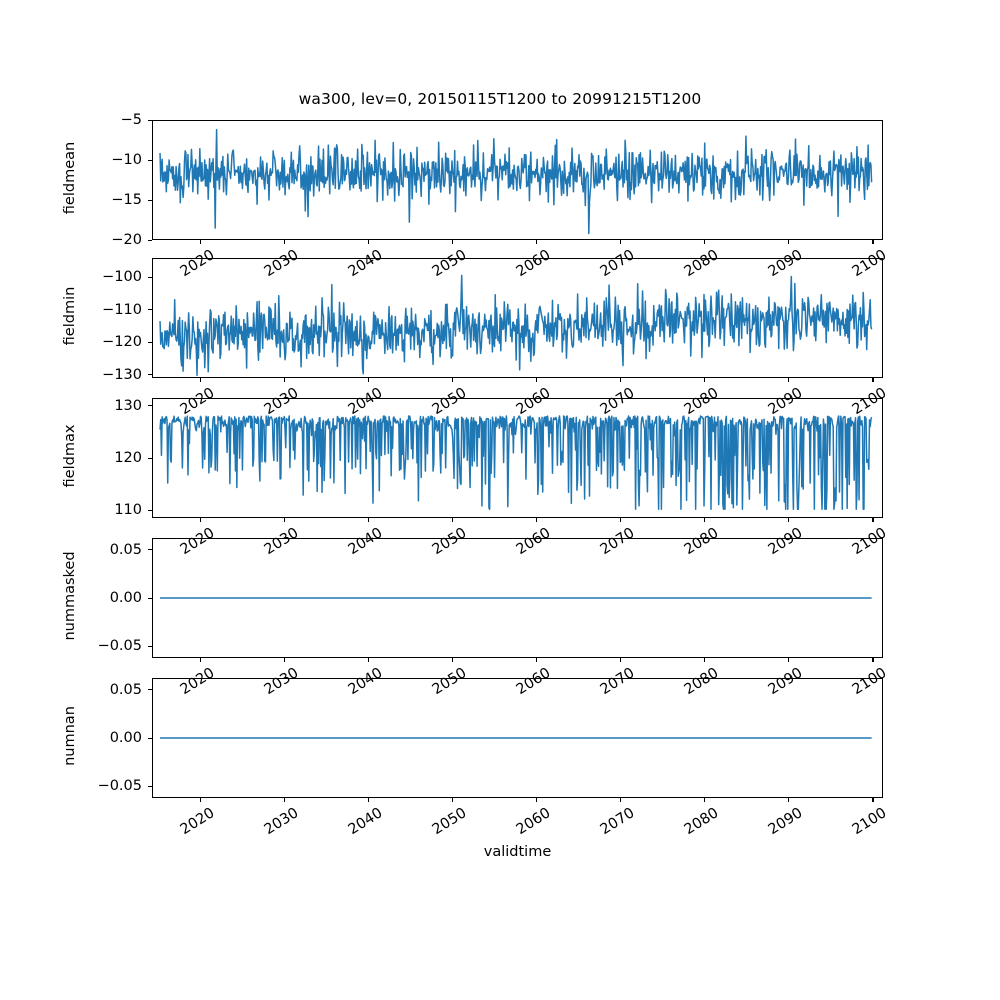 Image resolution: width=1000 pixels, height=1000 pixels. I want to click on x-axis-label: validtime, so click(517, 852).